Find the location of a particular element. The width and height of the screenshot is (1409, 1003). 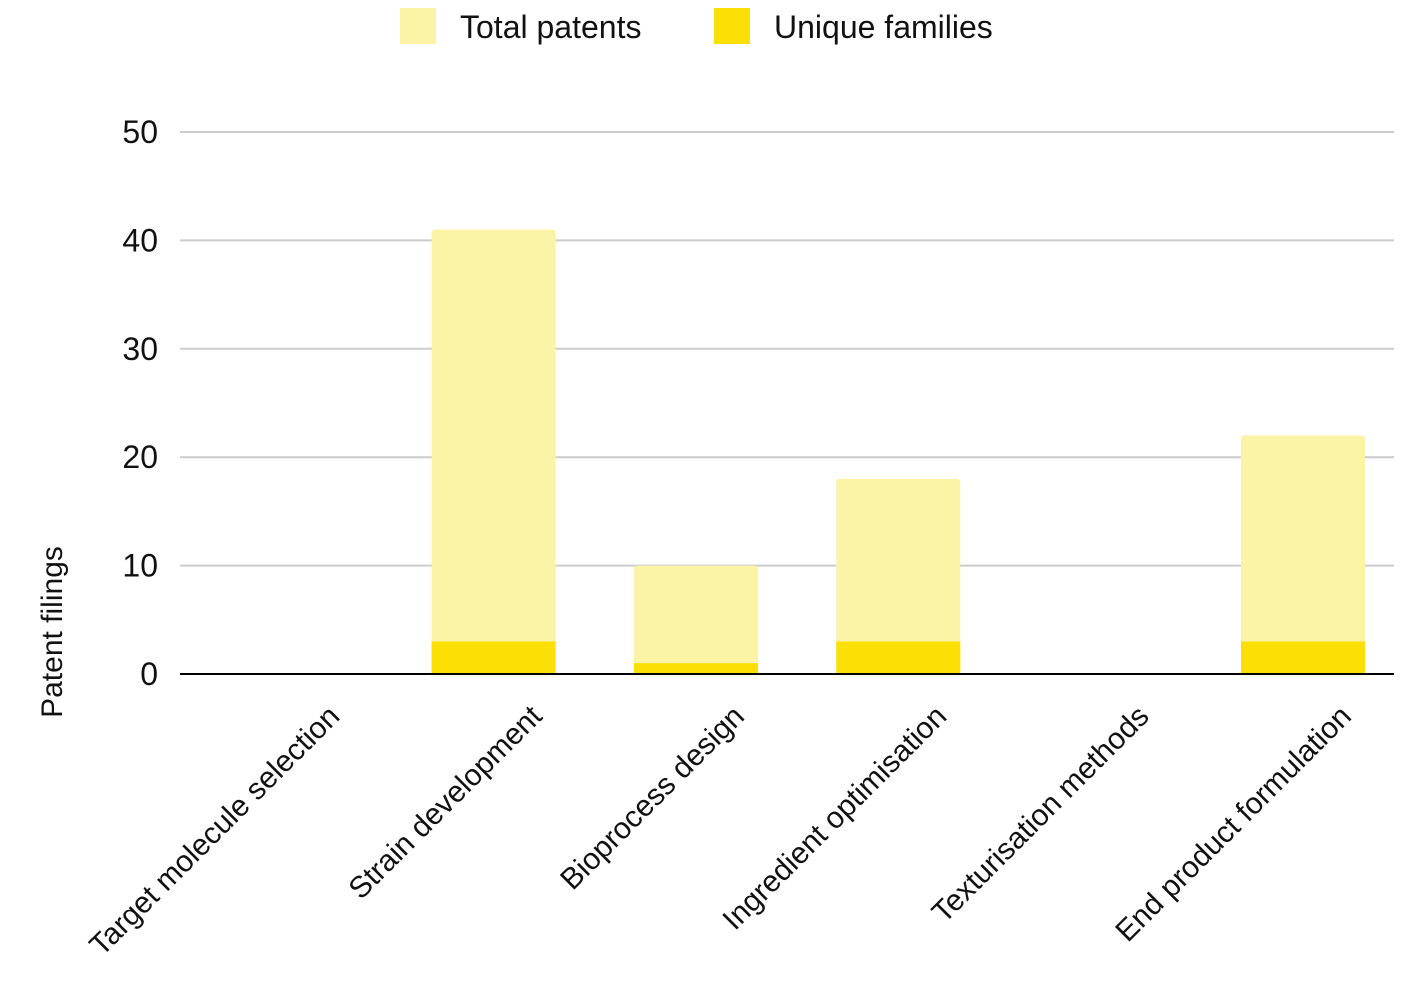

y-tick-label: 40 is located at coordinates (140, 240).